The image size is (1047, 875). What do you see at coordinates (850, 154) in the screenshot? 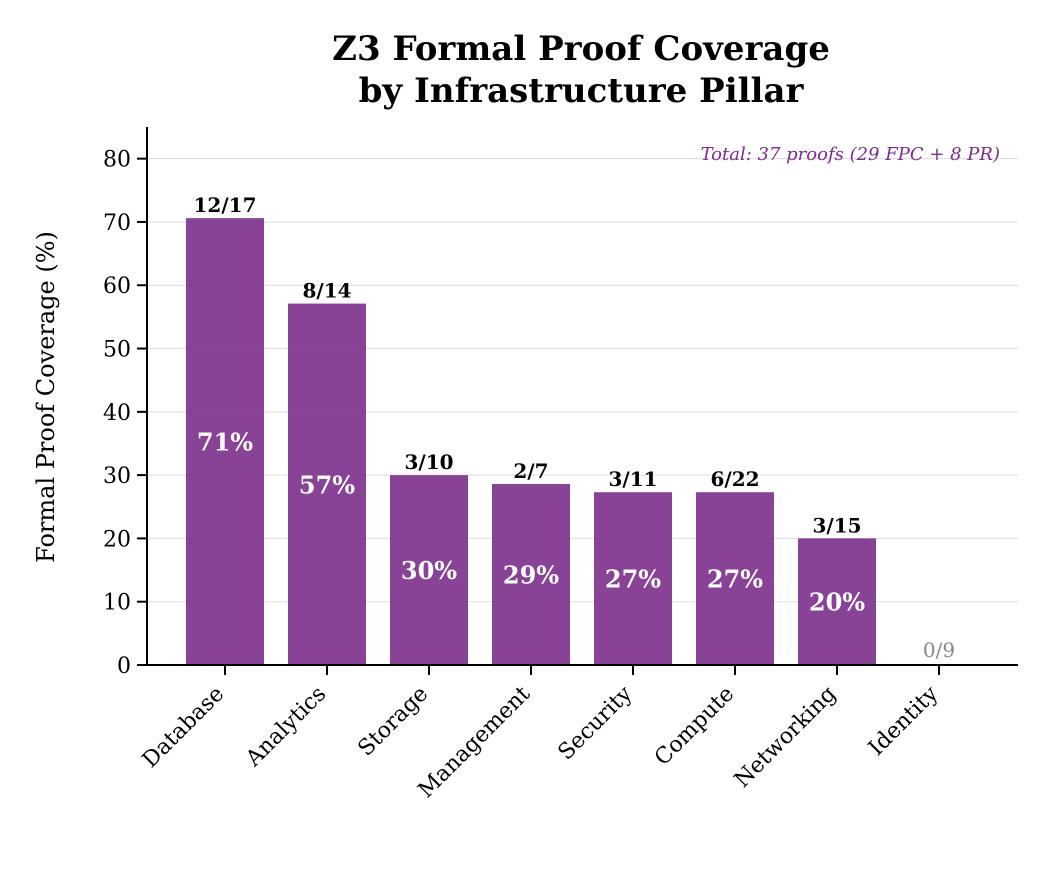
I see `total-annotation: Total: 37 proofs (29 FPC + 8 PR)` at bounding box center [850, 154].